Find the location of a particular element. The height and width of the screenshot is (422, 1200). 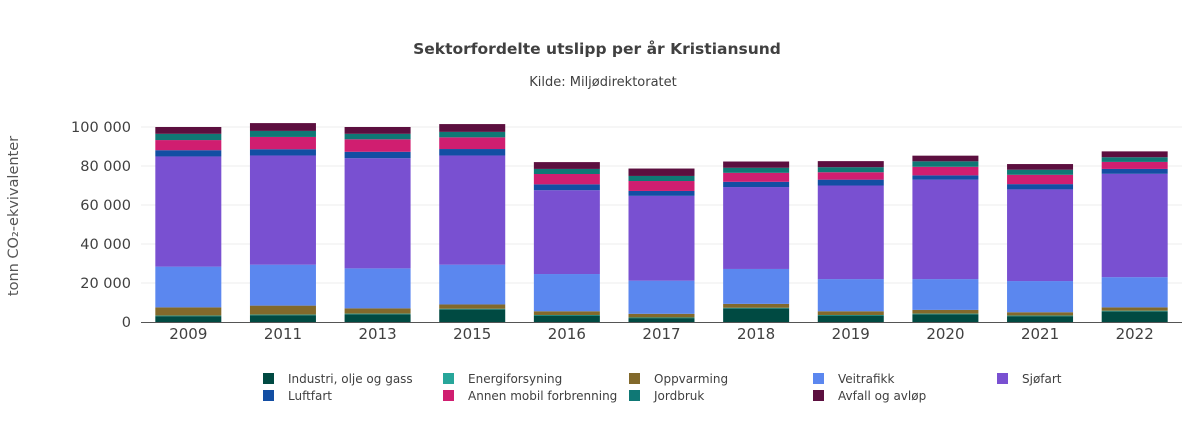

legend-item: Avfall og avløp is located at coordinates (869, 396).